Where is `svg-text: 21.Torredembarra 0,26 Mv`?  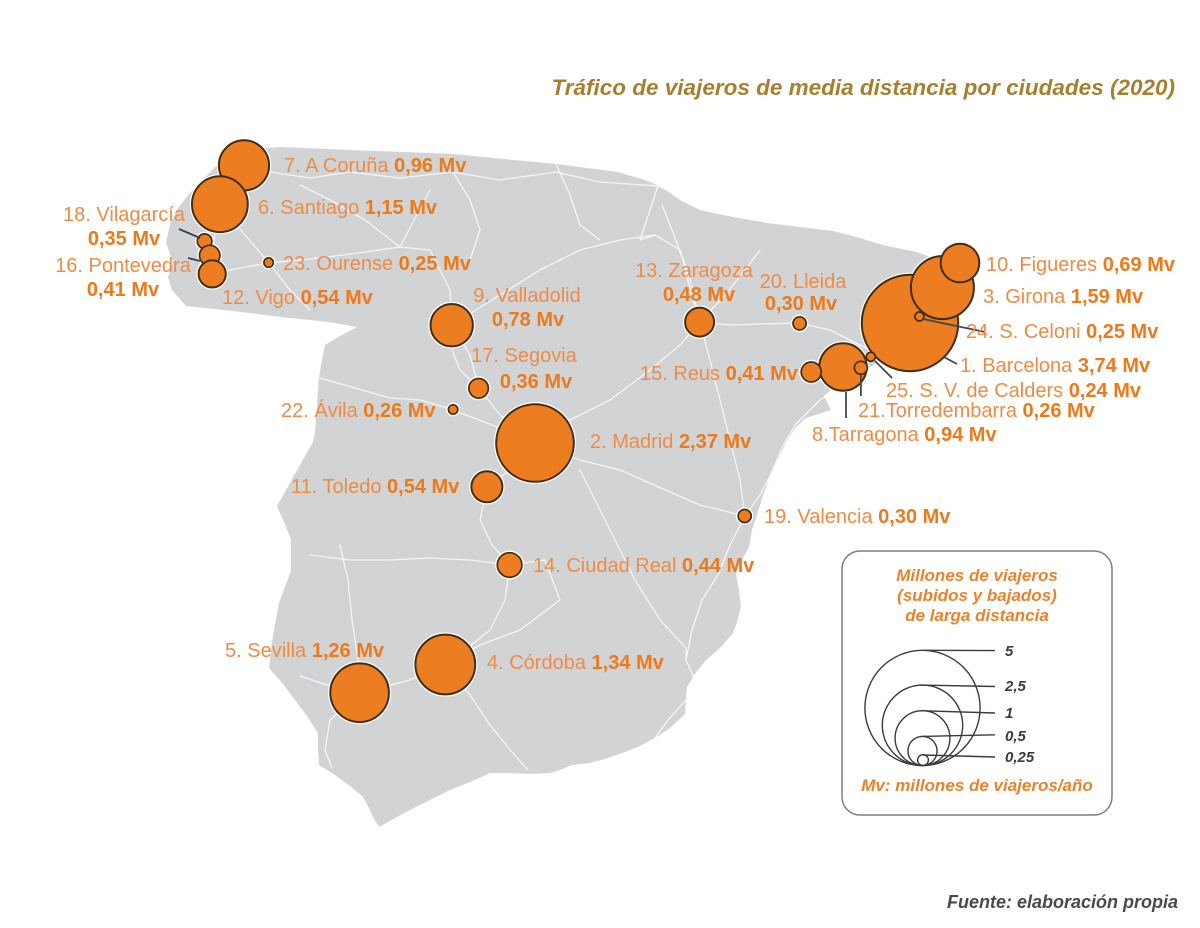 svg-text: 21.Torredembarra 0,26 Mv is located at coordinates (977, 411).